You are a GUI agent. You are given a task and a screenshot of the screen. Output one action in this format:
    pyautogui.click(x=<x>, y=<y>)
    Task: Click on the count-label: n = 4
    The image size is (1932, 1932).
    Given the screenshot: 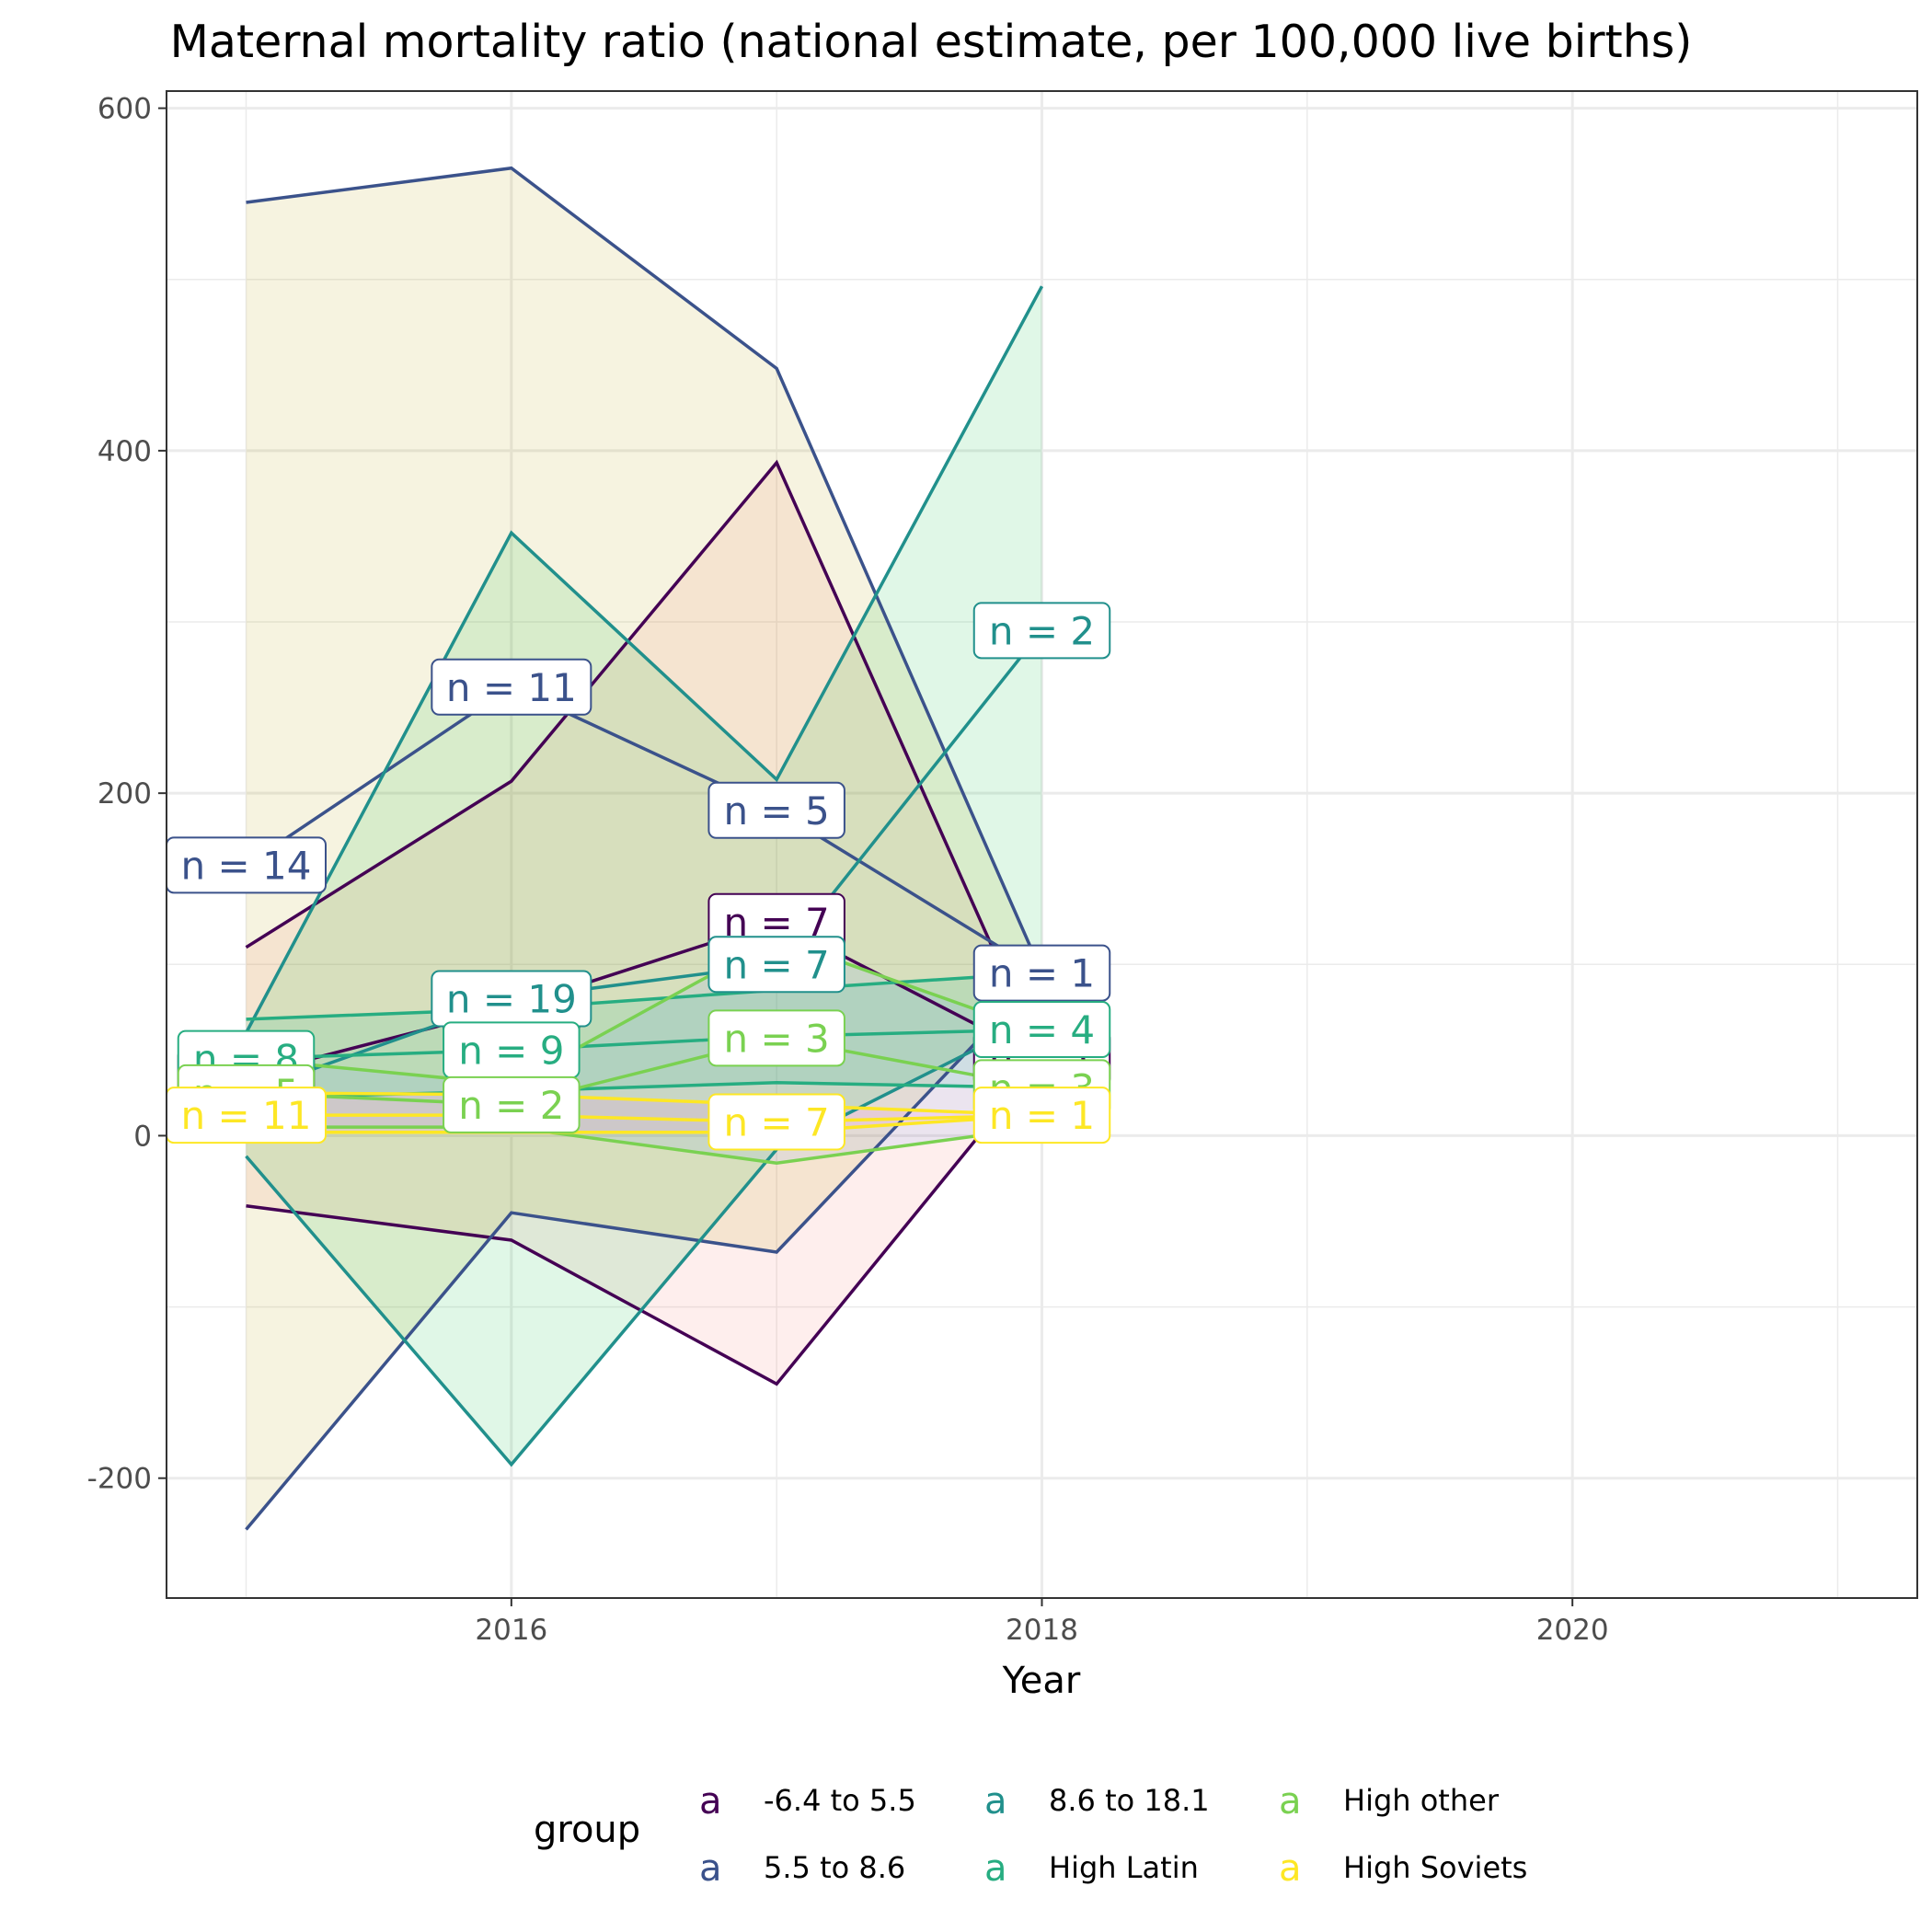 What is the action you would take?
    pyautogui.click(x=1041, y=1030)
    